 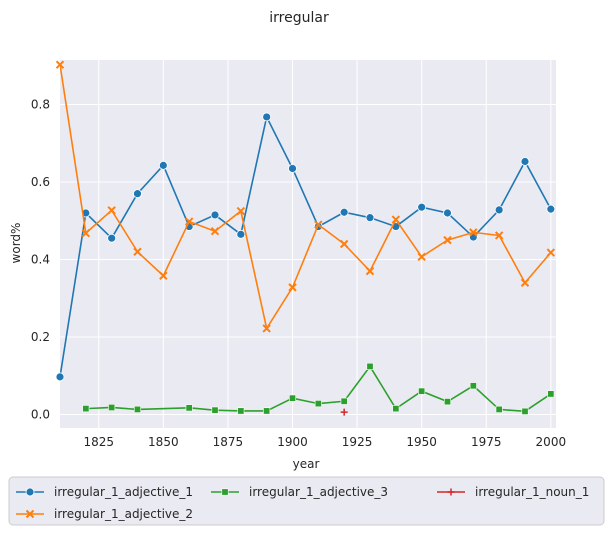 I want to click on legend-label: irregular_1_noun_1, so click(x=532, y=492).